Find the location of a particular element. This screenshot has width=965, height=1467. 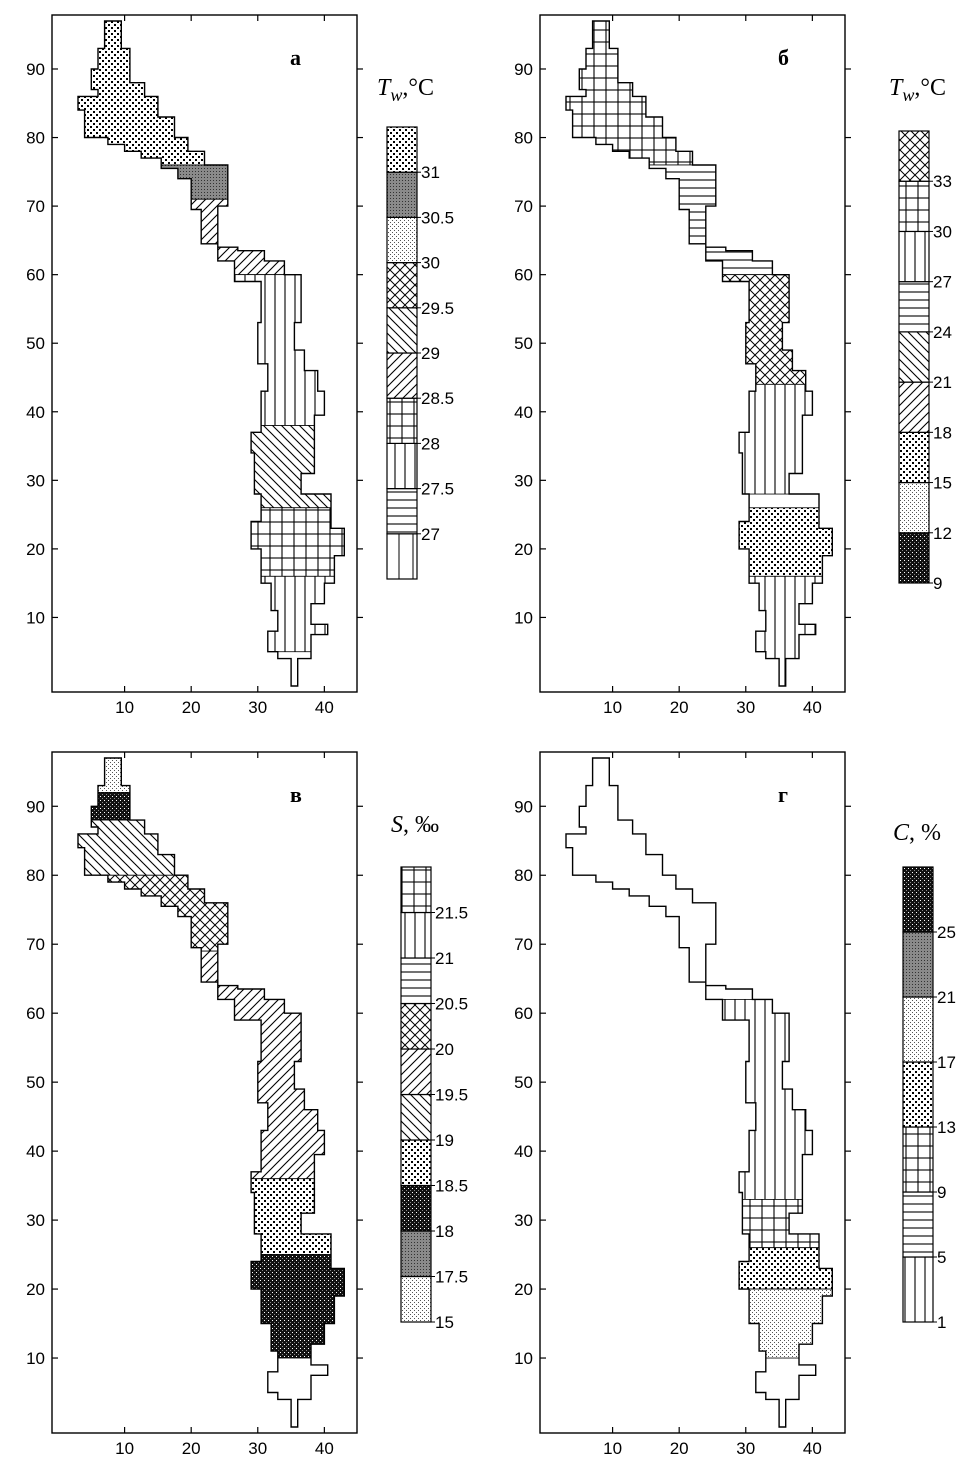

legend-title: S, ‰ is located at coordinates (415, 825).